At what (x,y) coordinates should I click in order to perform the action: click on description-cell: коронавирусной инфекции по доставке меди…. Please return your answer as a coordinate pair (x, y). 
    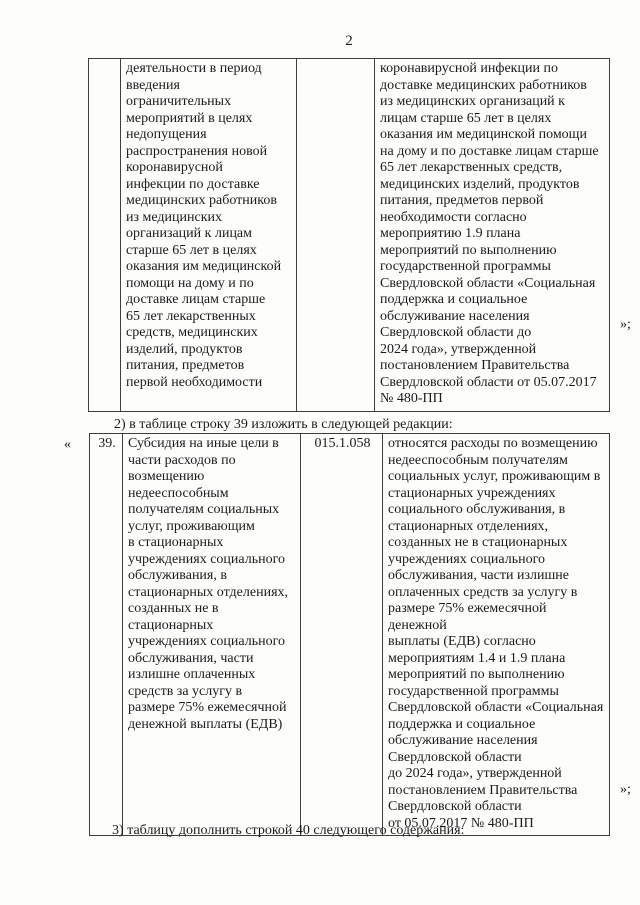
    Looking at the image, I should click on (492, 235).